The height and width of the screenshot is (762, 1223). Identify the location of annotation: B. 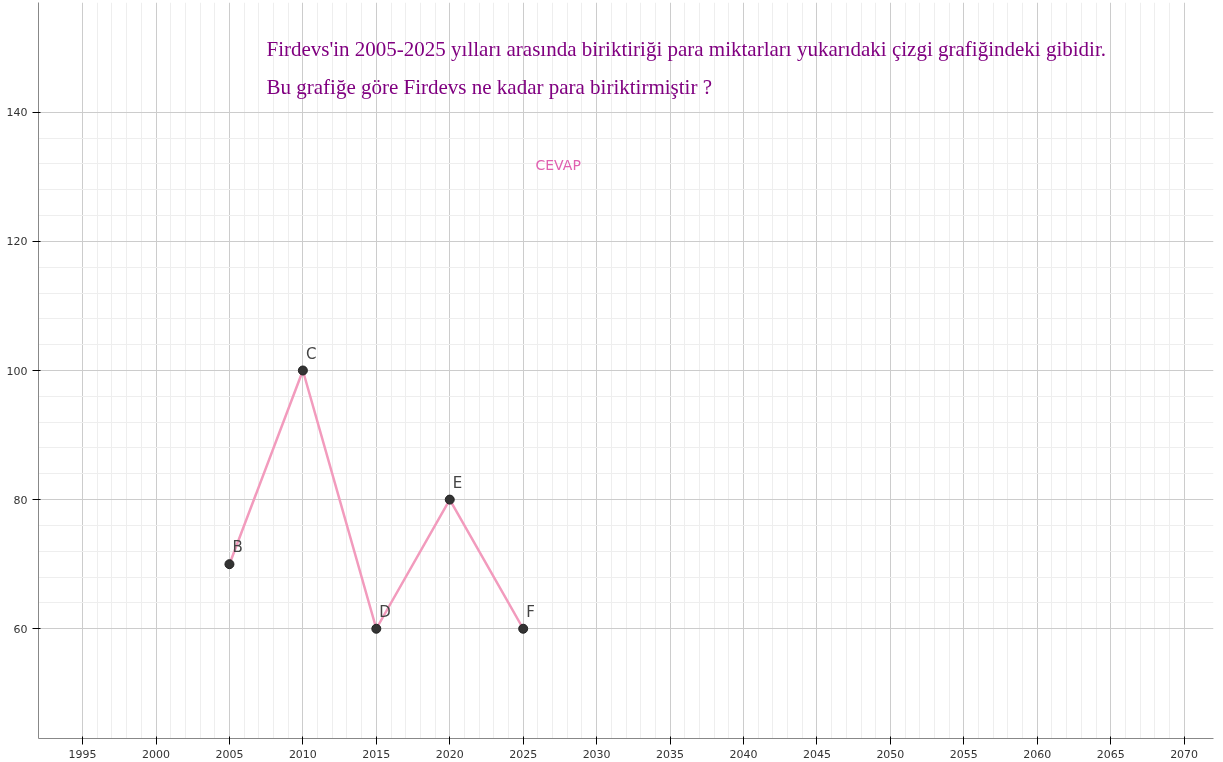
(237, 547).